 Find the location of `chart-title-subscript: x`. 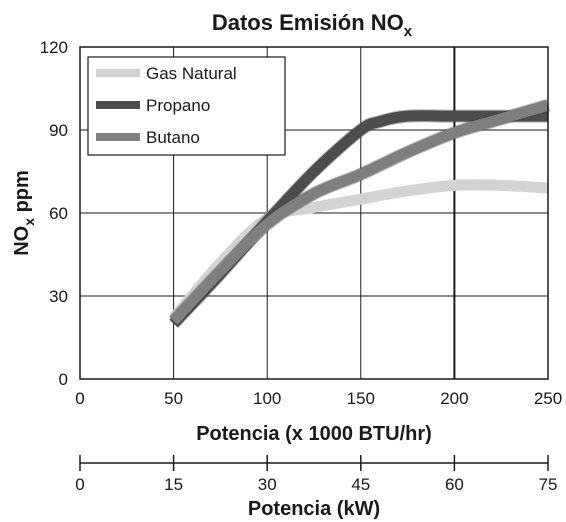

chart-title-subscript: x is located at coordinates (408, 31).